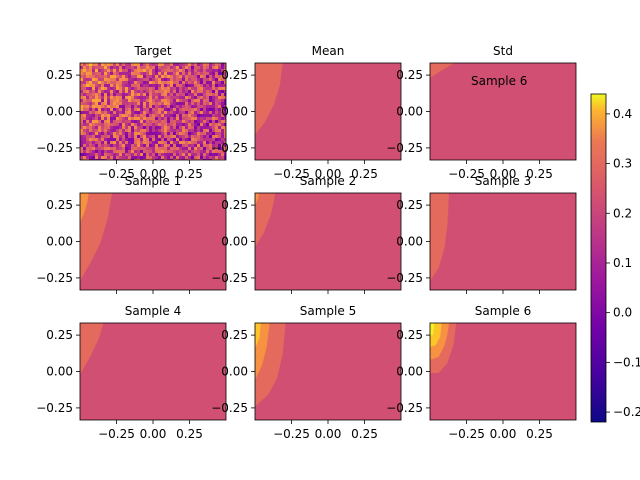 The height and width of the screenshot is (480, 640). What do you see at coordinates (598, 258) in the screenshot?
I see `colorbar-frame` at bounding box center [598, 258].